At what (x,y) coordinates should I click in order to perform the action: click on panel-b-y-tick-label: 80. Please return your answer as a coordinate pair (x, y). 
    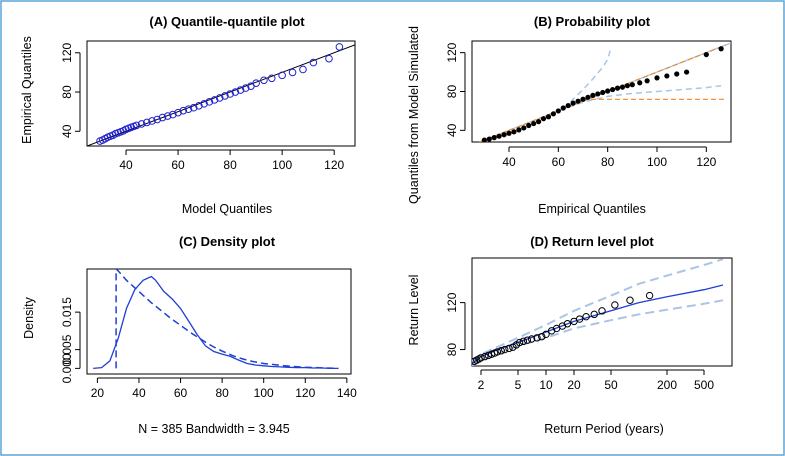
    Looking at the image, I should click on (452, 92).